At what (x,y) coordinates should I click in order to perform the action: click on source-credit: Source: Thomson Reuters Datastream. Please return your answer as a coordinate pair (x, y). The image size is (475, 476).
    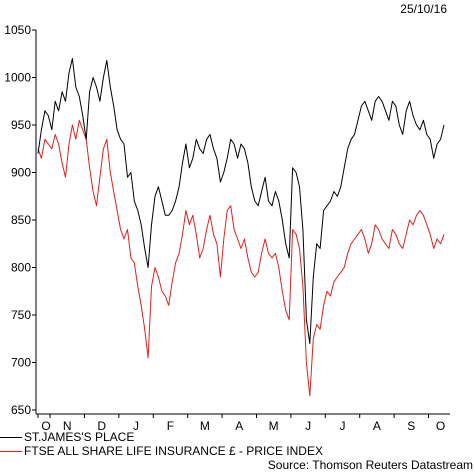
    Looking at the image, I should click on (370, 465).